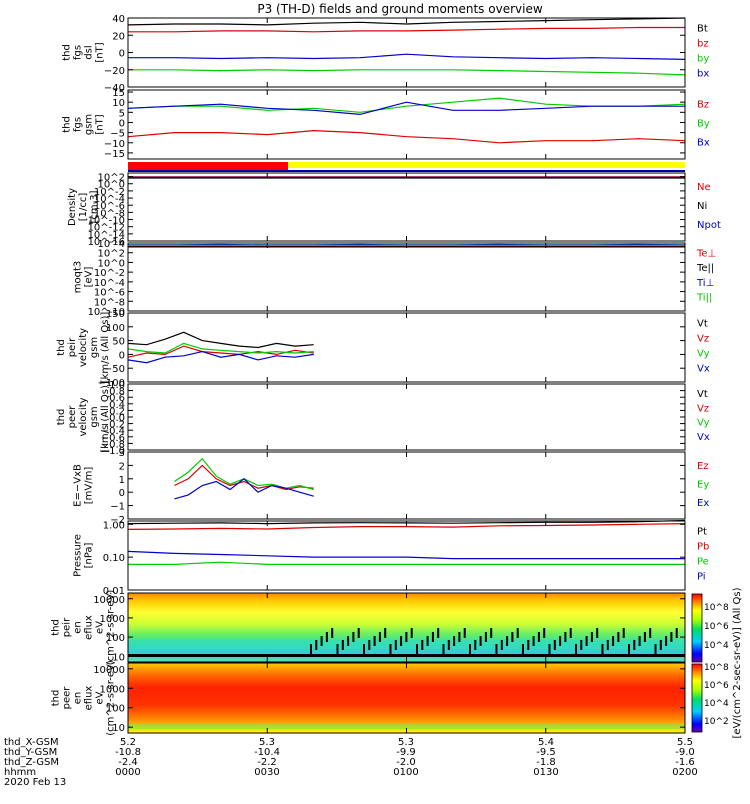 The height and width of the screenshot is (804, 750). I want to click on series-line-Vz, so click(221, 351).